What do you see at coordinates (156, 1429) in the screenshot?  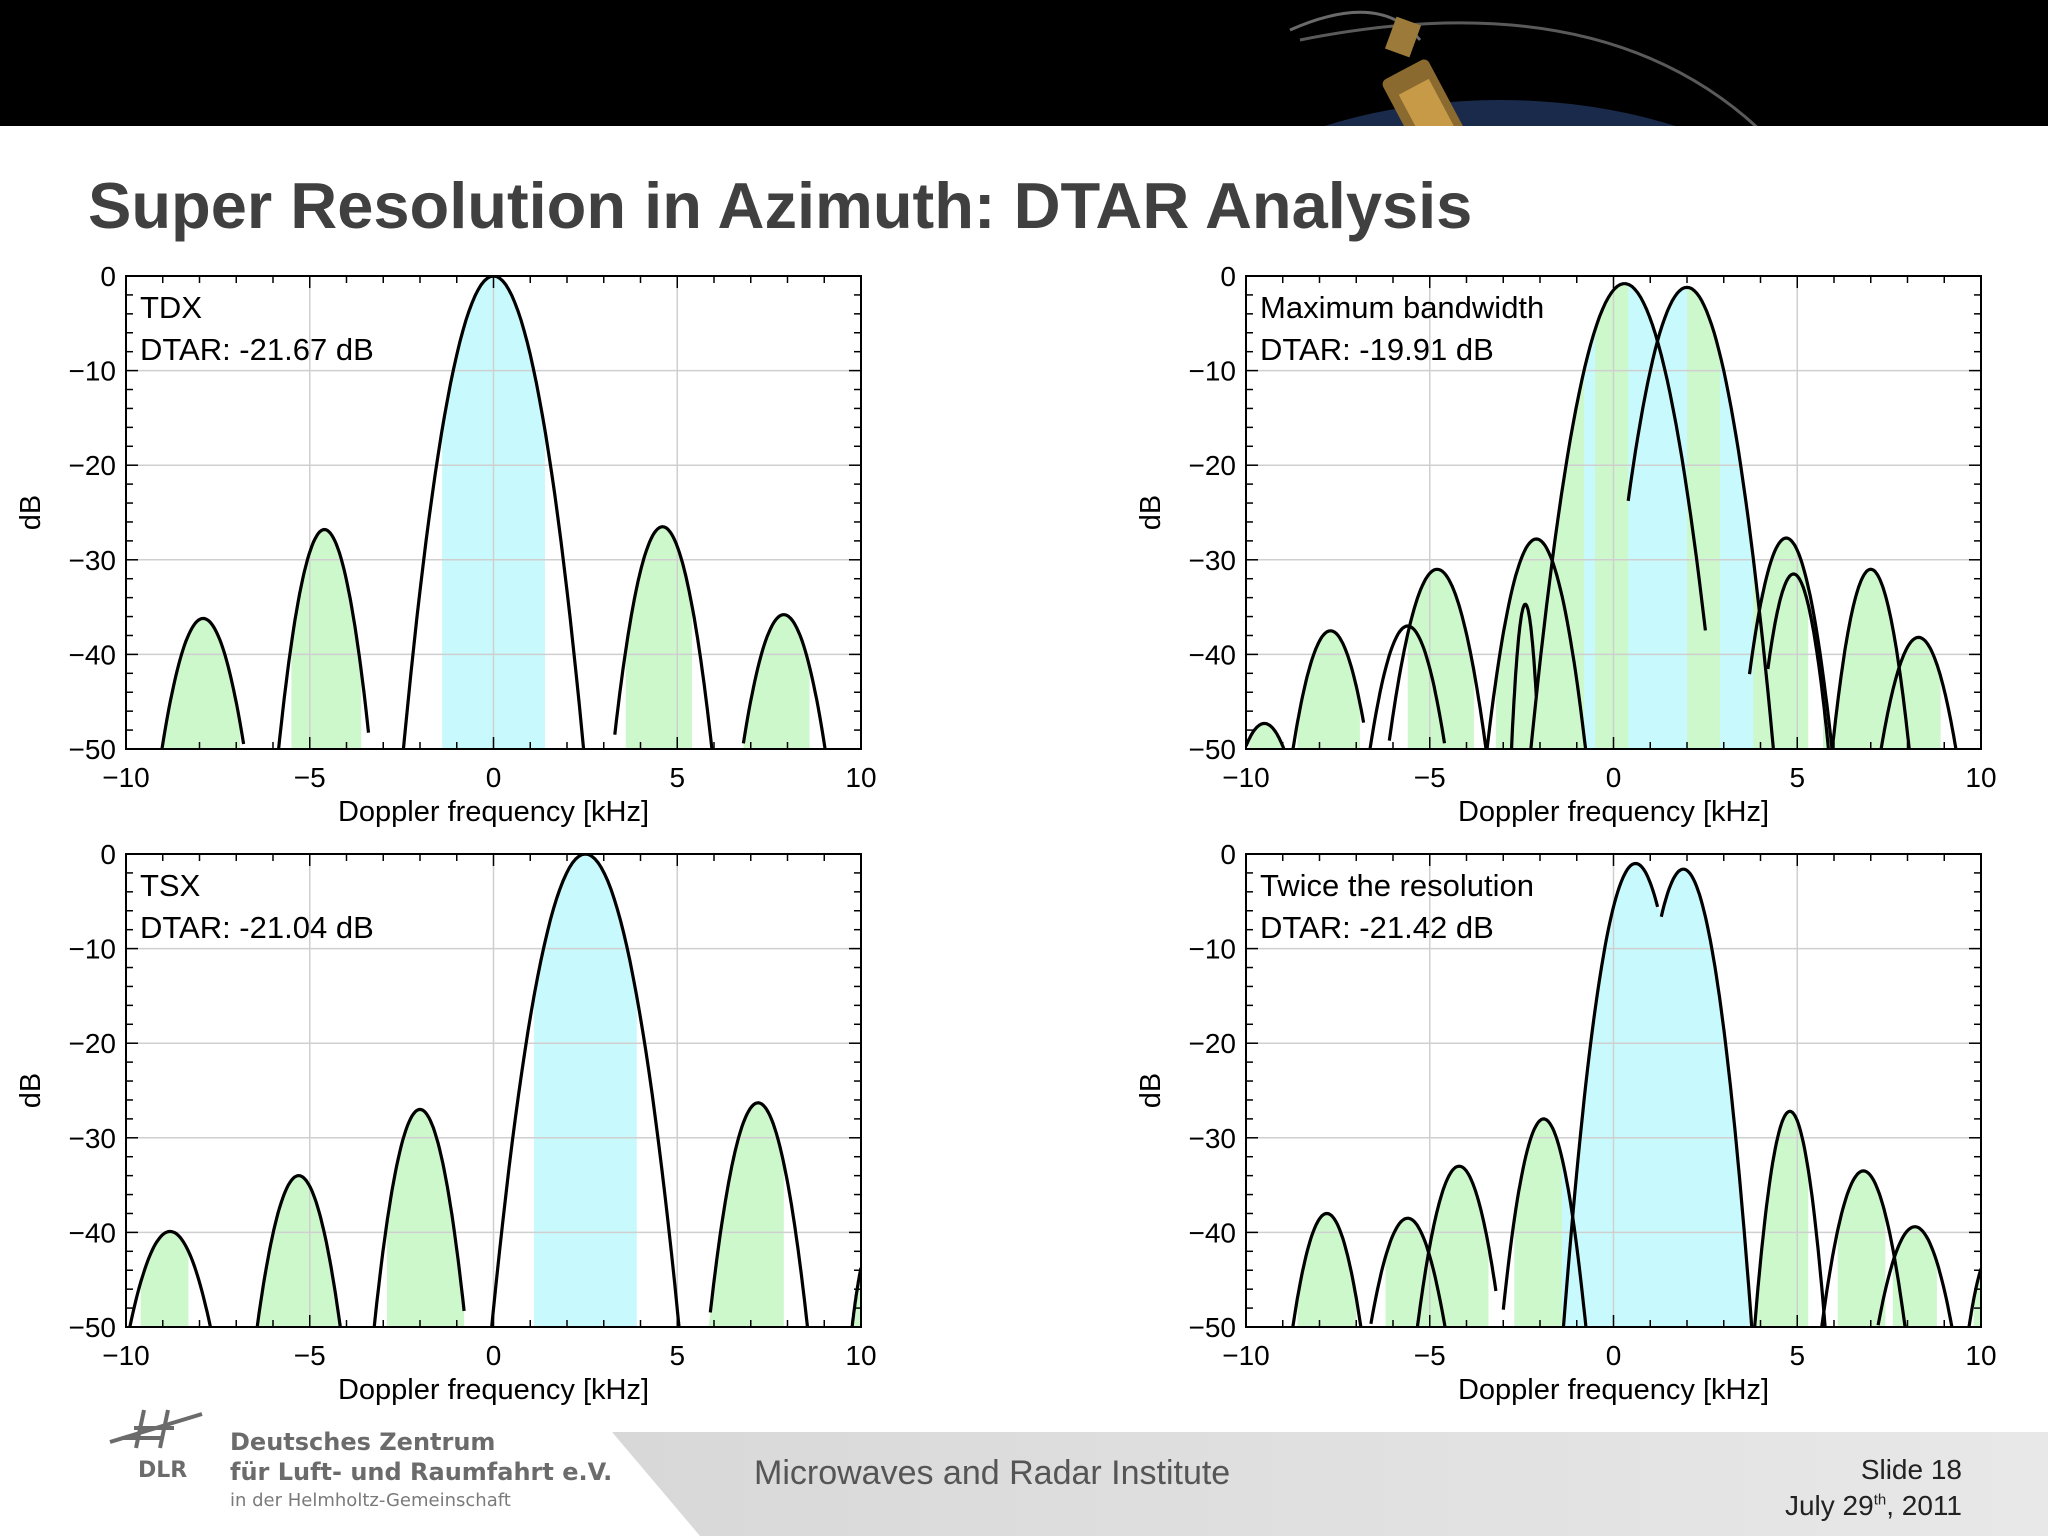 I see `dlr-logo` at bounding box center [156, 1429].